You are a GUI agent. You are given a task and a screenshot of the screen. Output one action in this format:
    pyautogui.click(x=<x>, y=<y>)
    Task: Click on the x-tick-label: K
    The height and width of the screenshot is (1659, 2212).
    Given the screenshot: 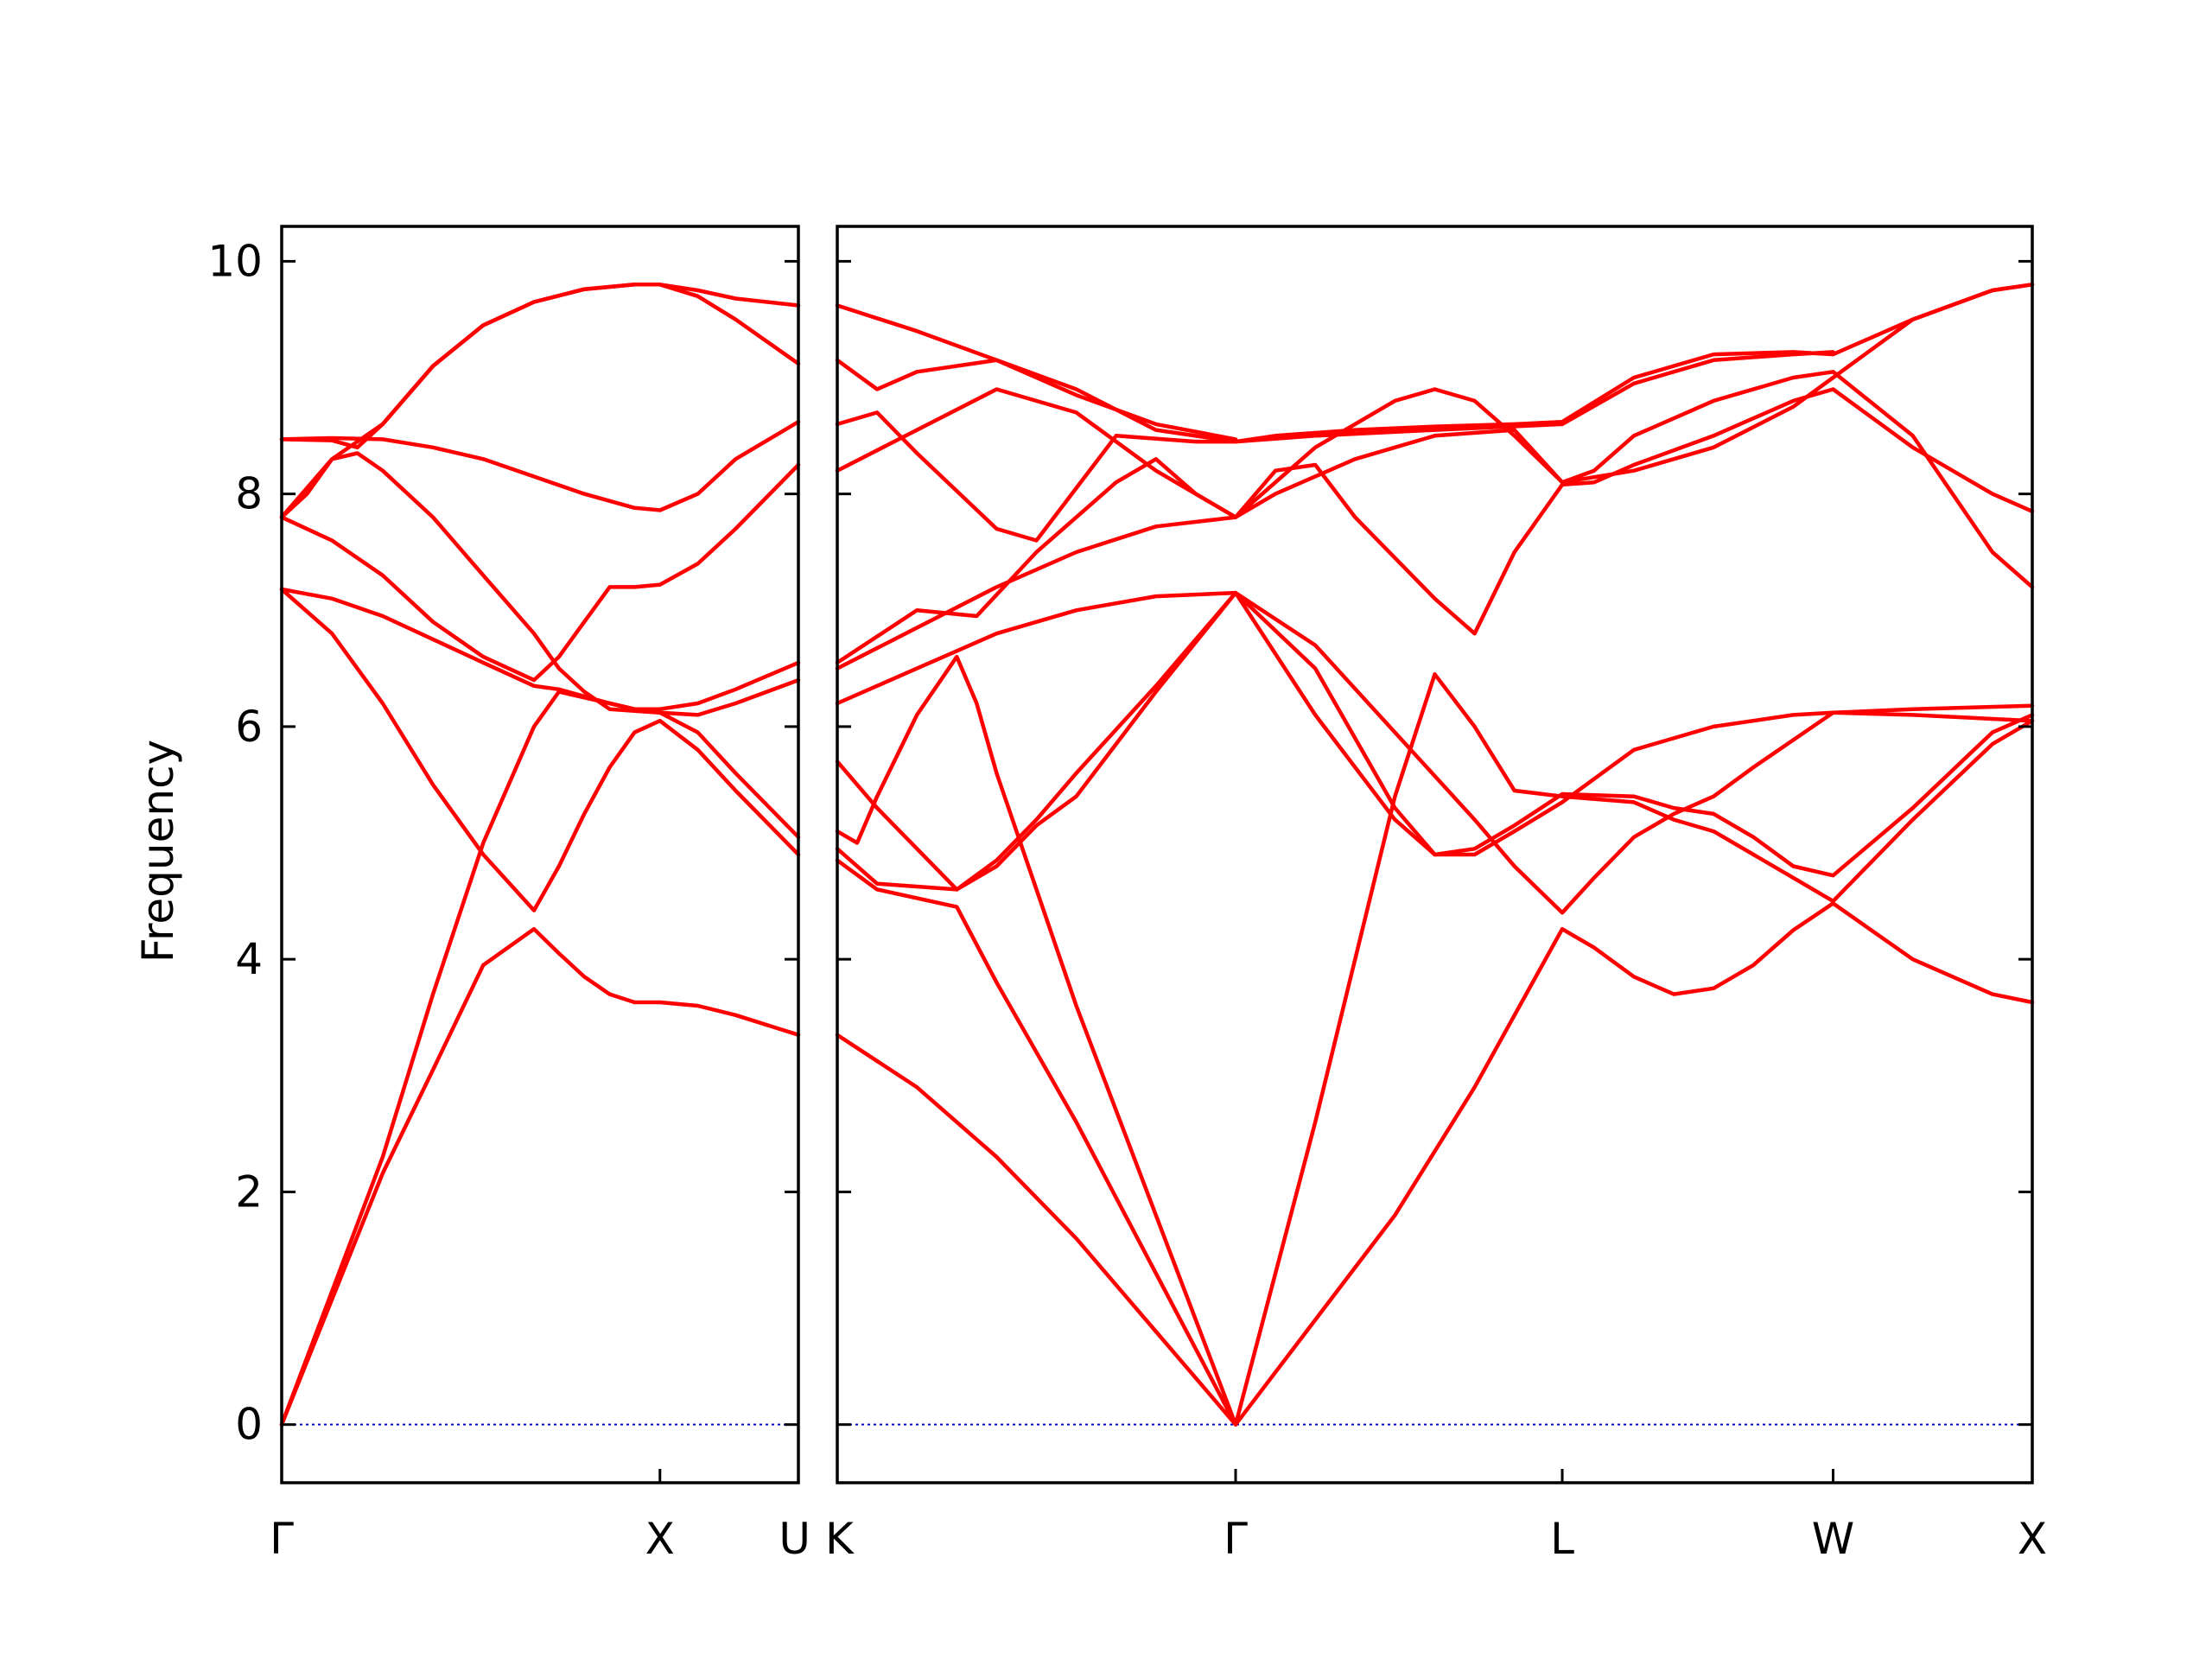 What is the action you would take?
    pyautogui.click(x=840, y=1539)
    